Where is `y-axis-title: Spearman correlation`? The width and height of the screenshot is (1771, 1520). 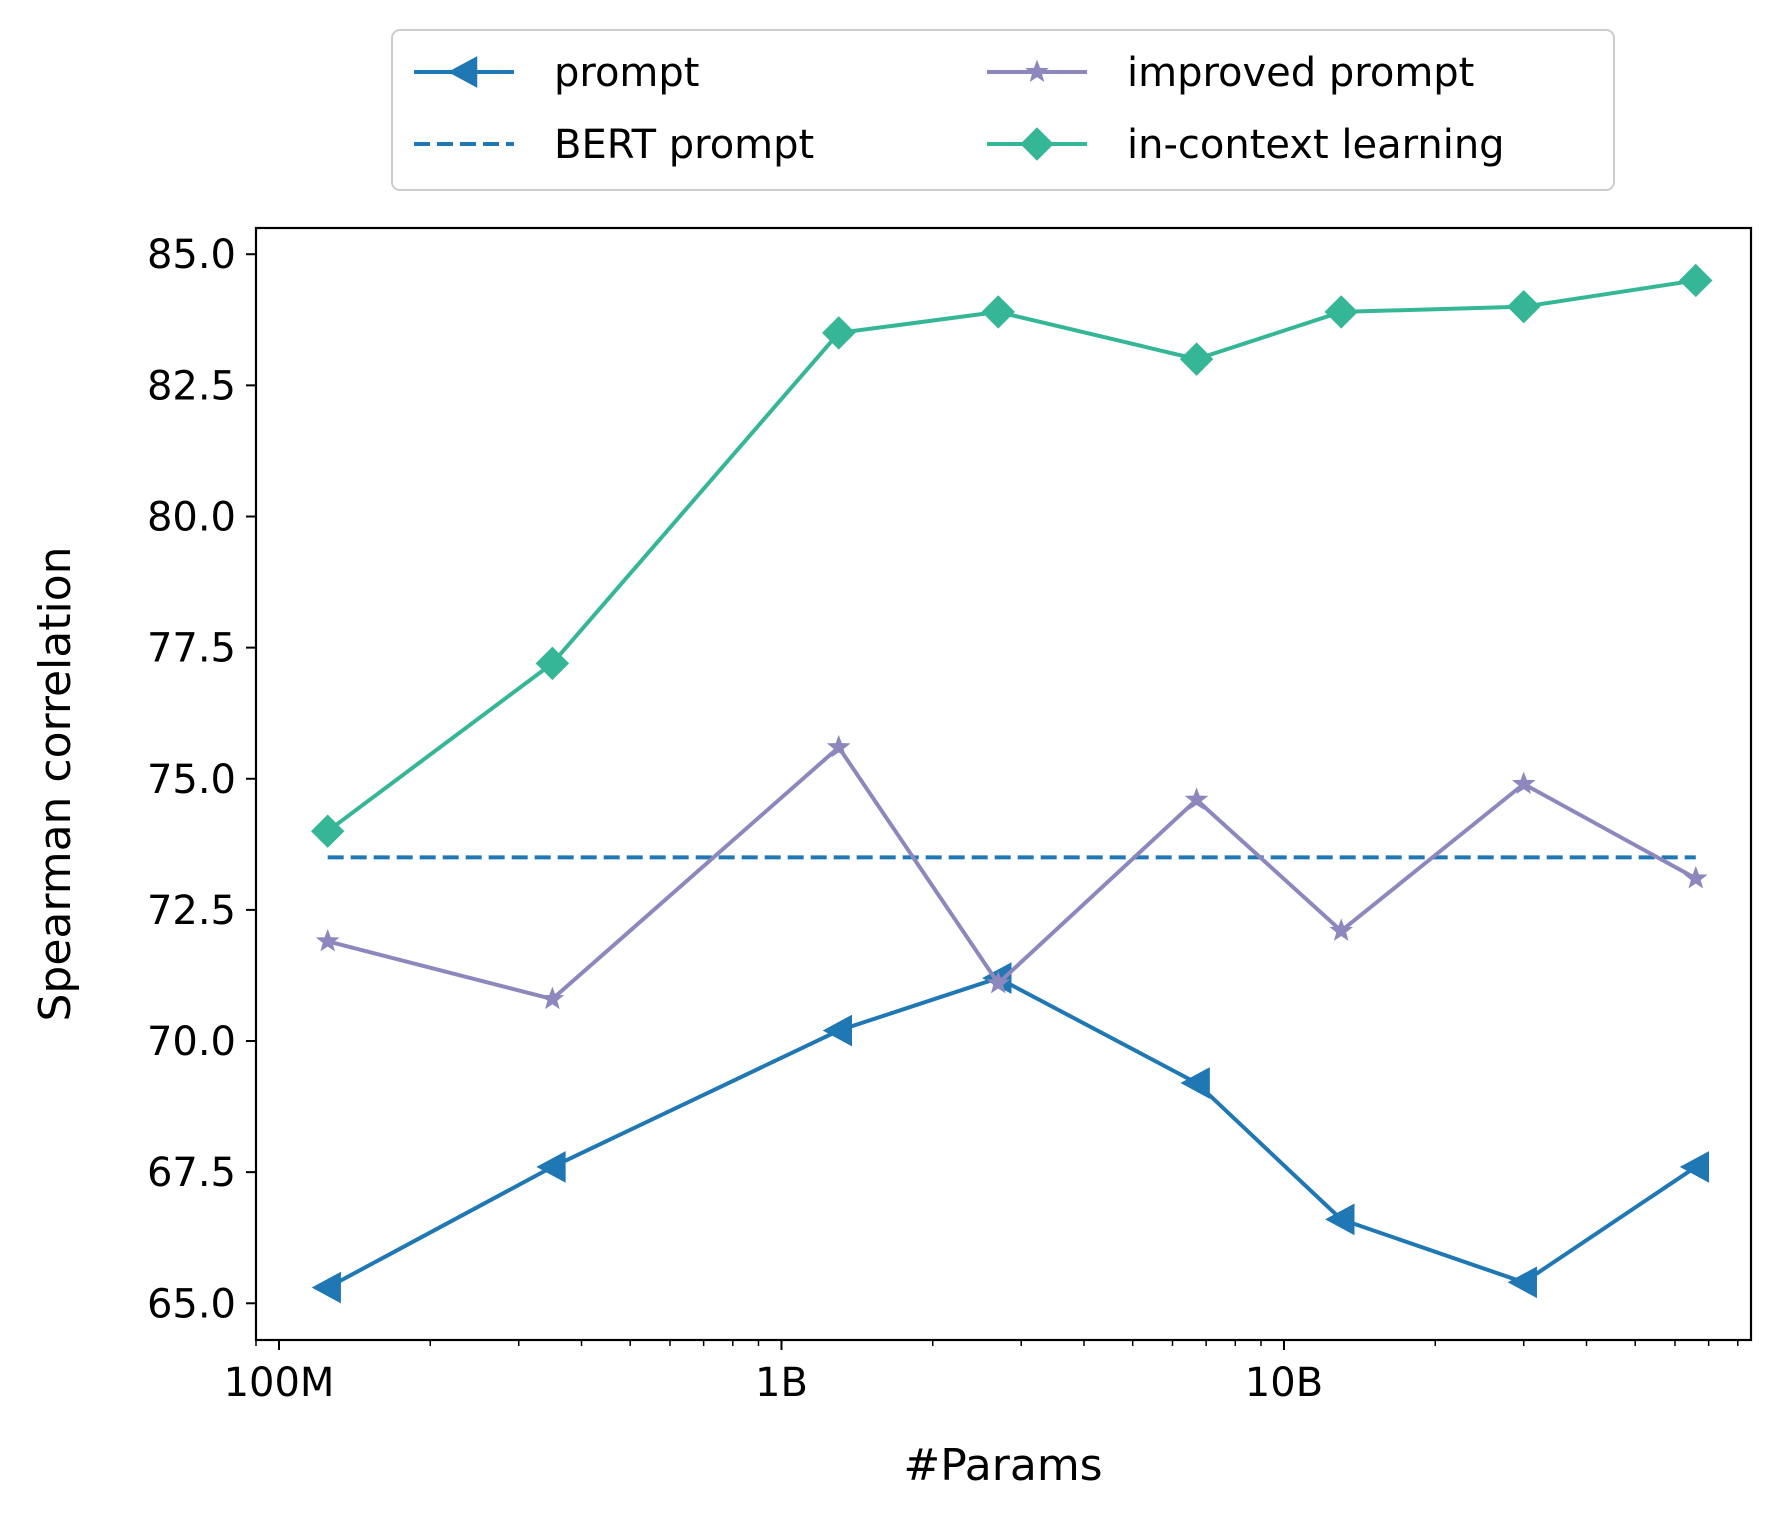
y-axis-title: Spearman correlation is located at coordinates (55, 784).